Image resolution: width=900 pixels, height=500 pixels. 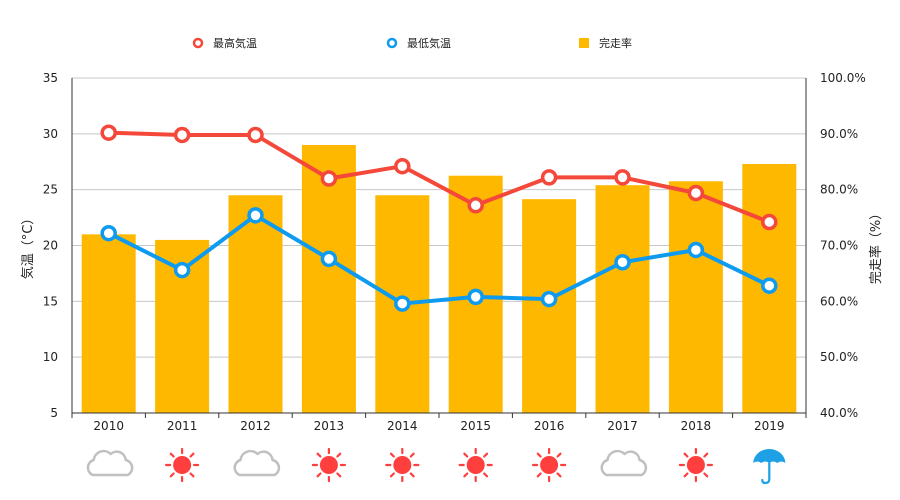 What do you see at coordinates (876, 245) in the screenshot?
I see `y-right-axis-title: 完走率（%）` at bounding box center [876, 245].